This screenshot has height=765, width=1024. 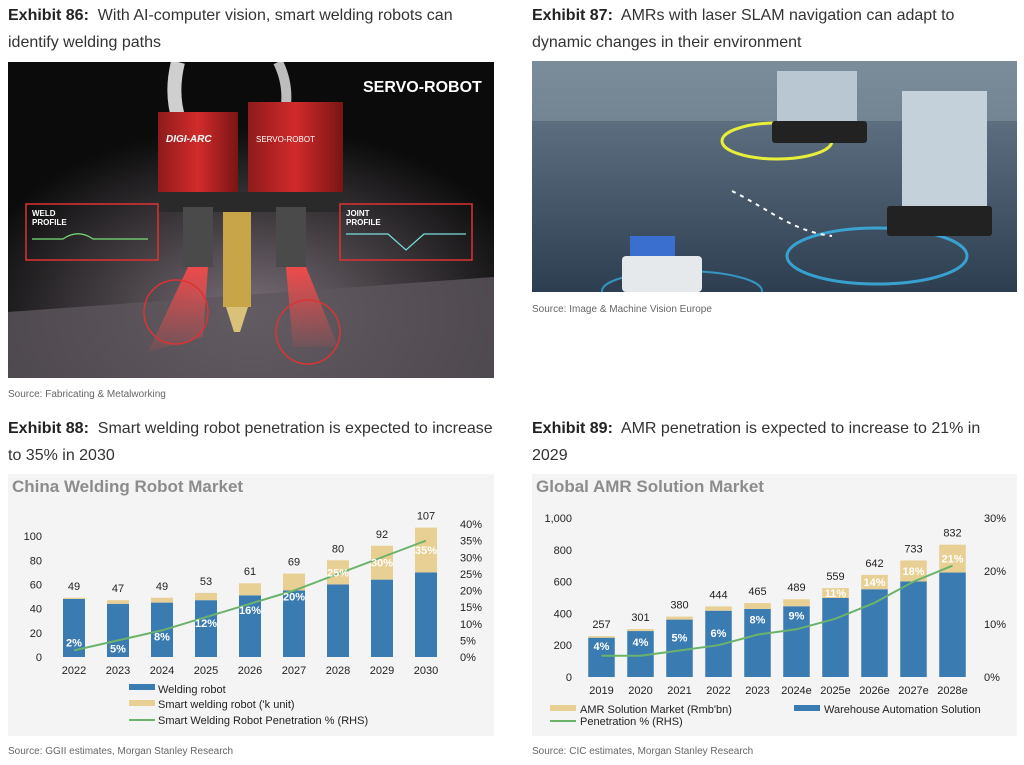 I want to click on x-tick-label: 2028e, so click(x=952, y=691).